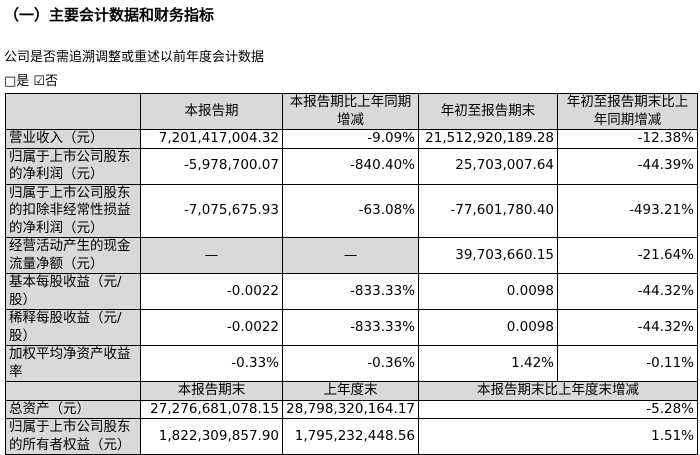 Image resolution: width=700 pixels, height=455 pixels. What do you see at coordinates (31, 81) in the screenshot?
I see `options: □是 ☑否` at bounding box center [31, 81].